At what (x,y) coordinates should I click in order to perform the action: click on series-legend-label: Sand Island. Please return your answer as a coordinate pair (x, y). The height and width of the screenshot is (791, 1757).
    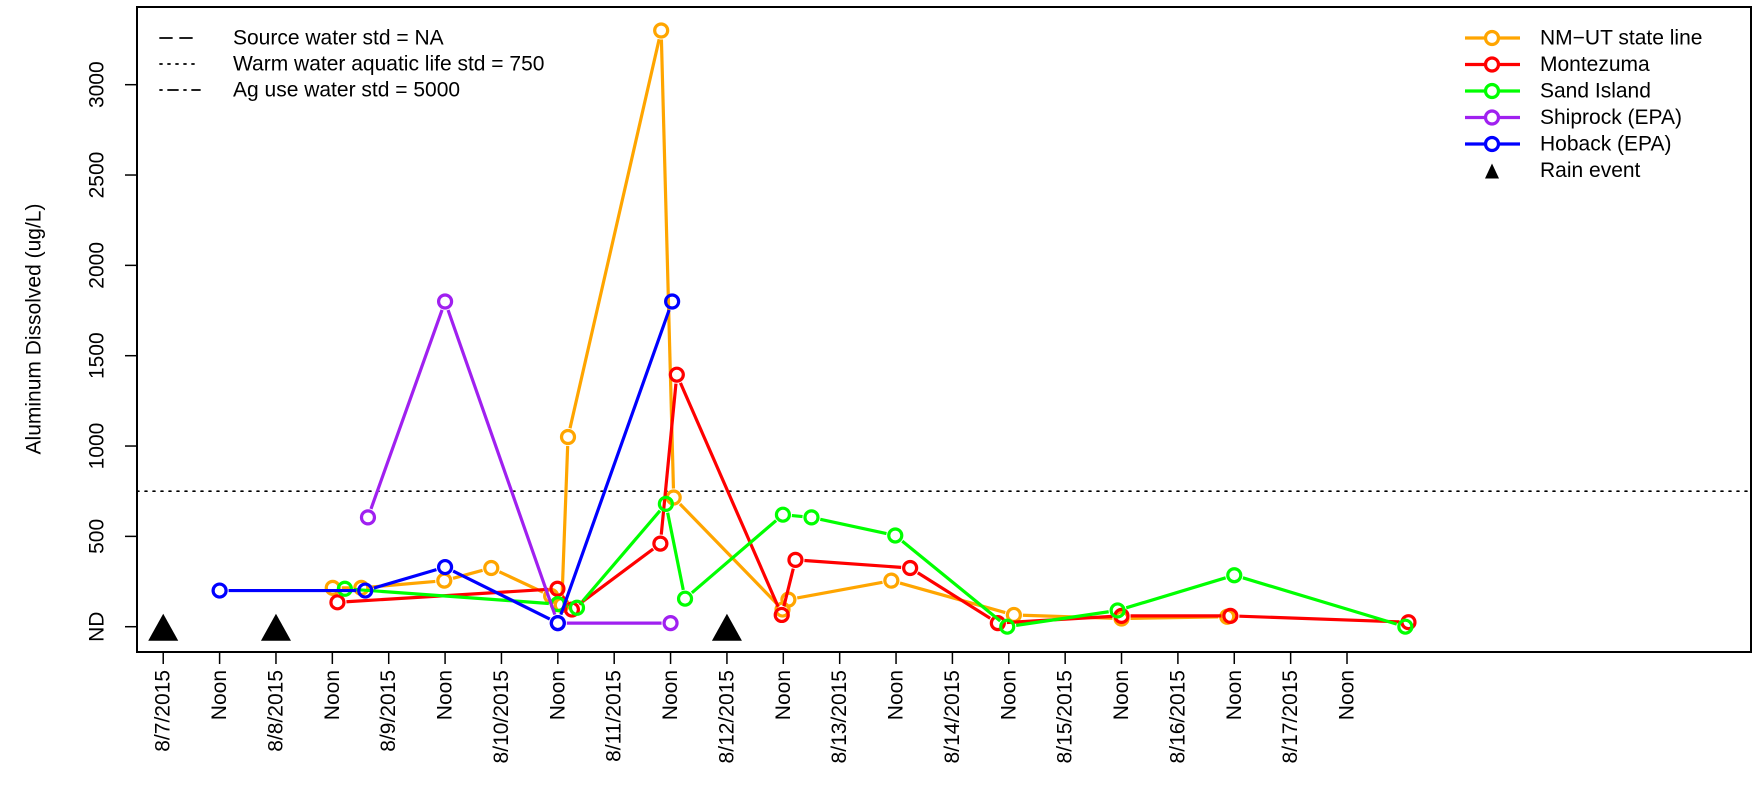
    Looking at the image, I should click on (1595, 91).